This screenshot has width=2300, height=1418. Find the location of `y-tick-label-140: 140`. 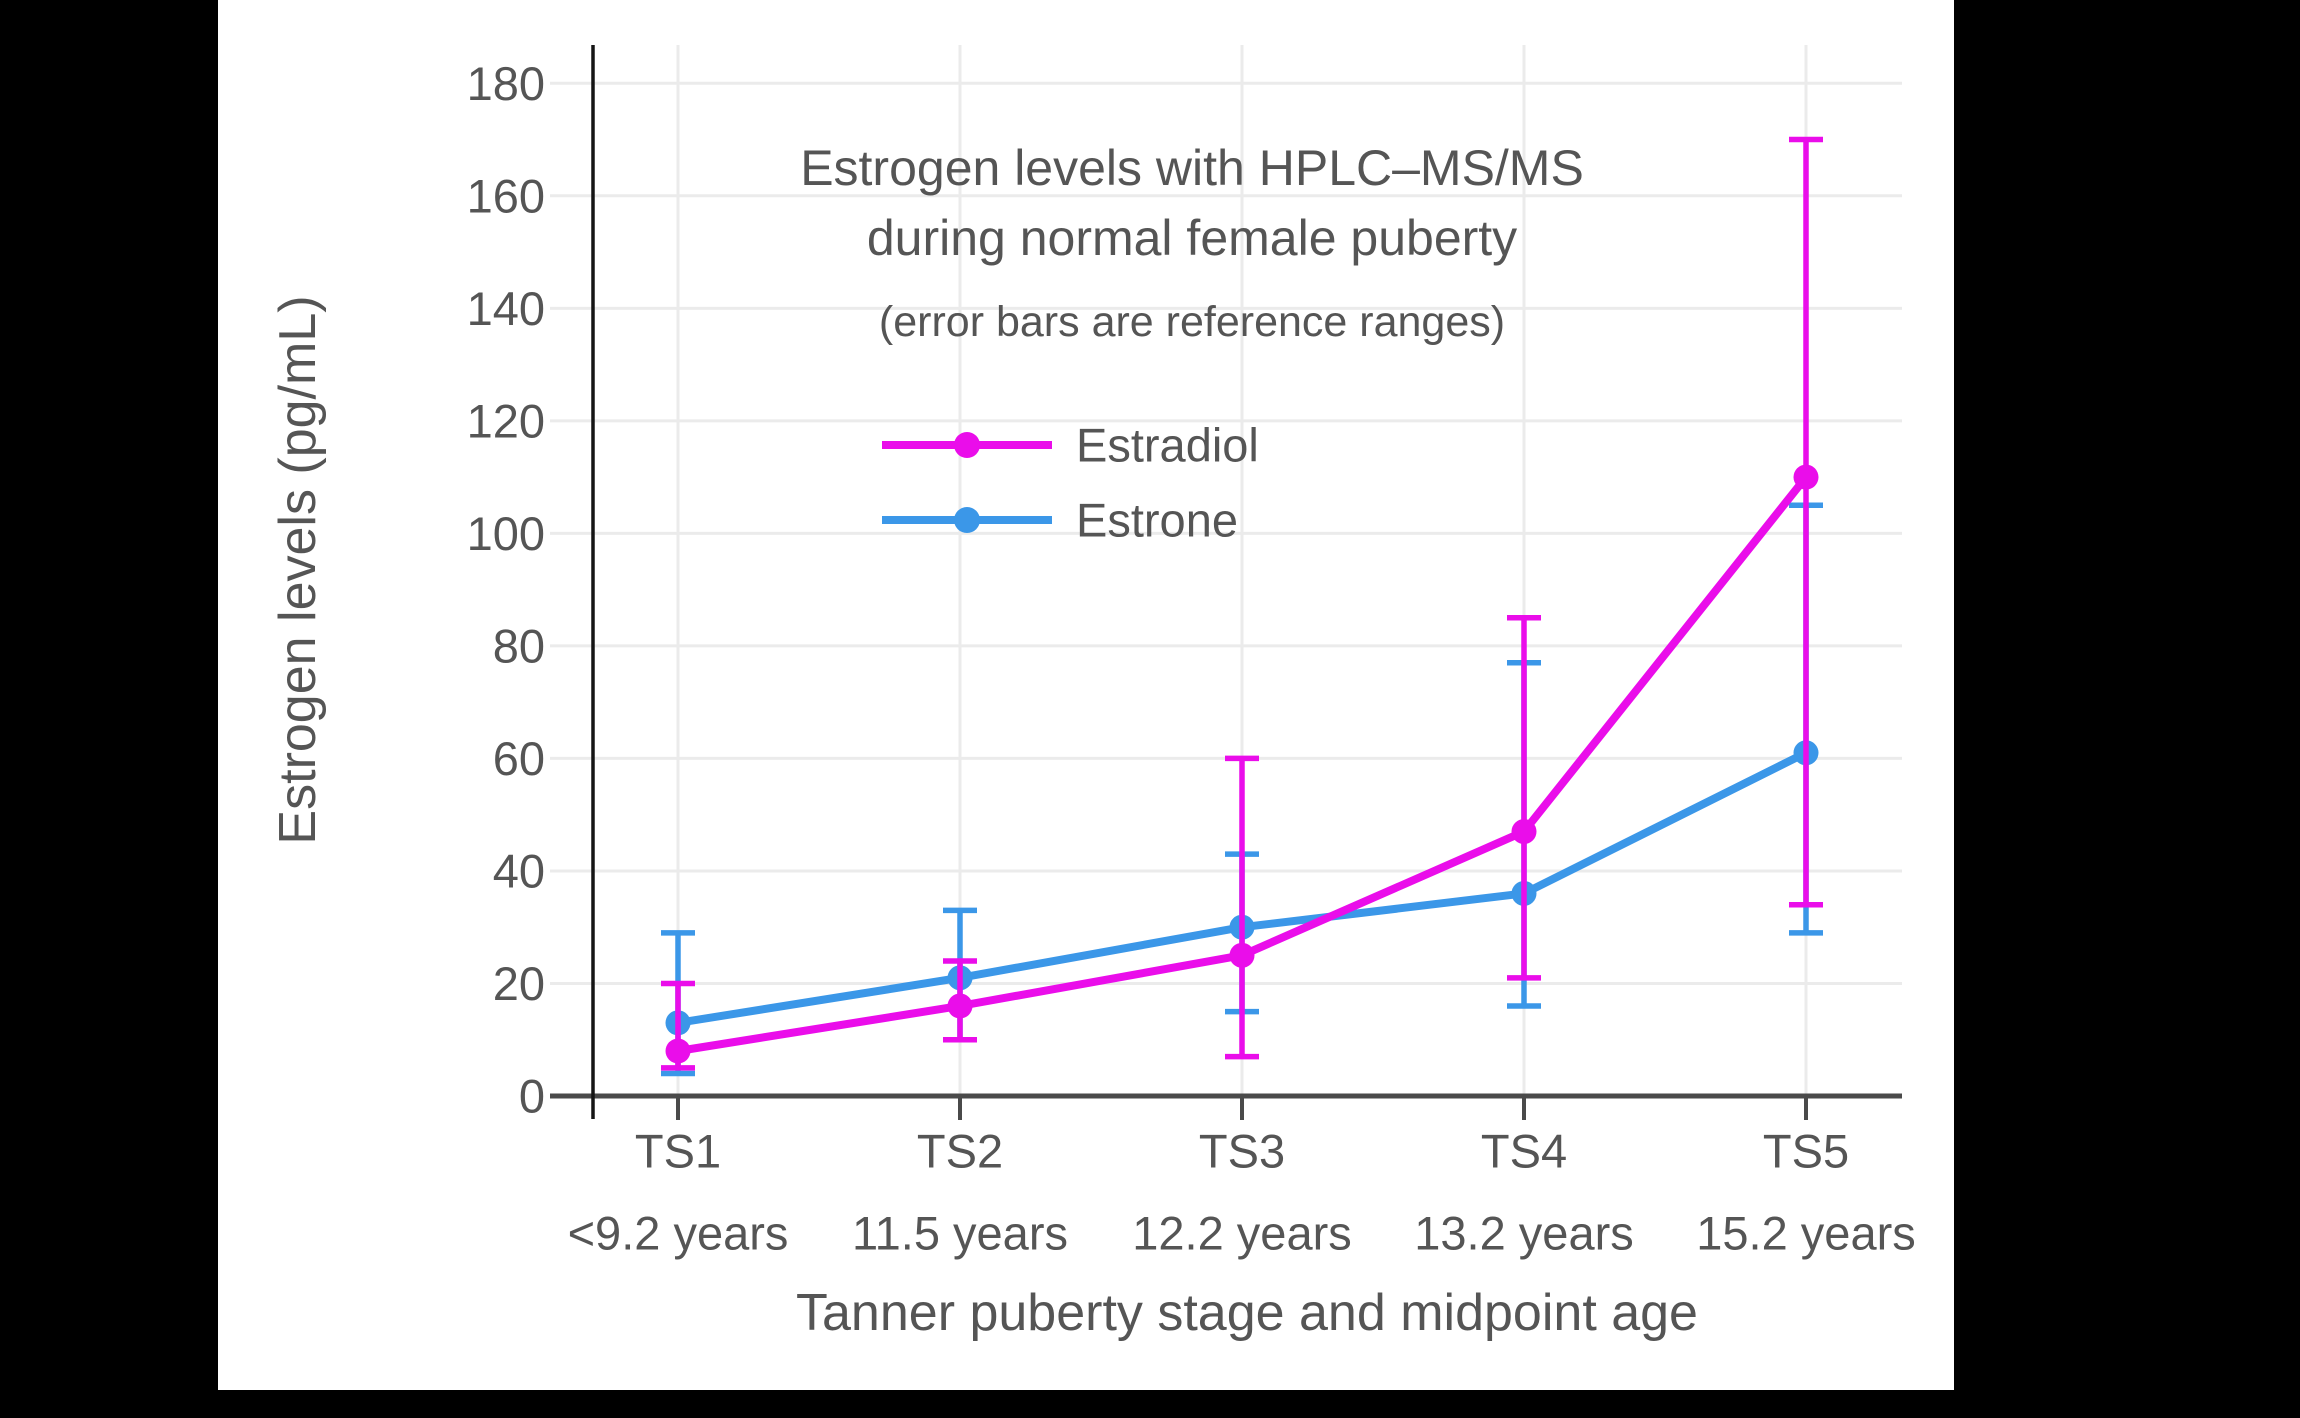

y-tick-label-140: 140 is located at coordinates (506, 308).